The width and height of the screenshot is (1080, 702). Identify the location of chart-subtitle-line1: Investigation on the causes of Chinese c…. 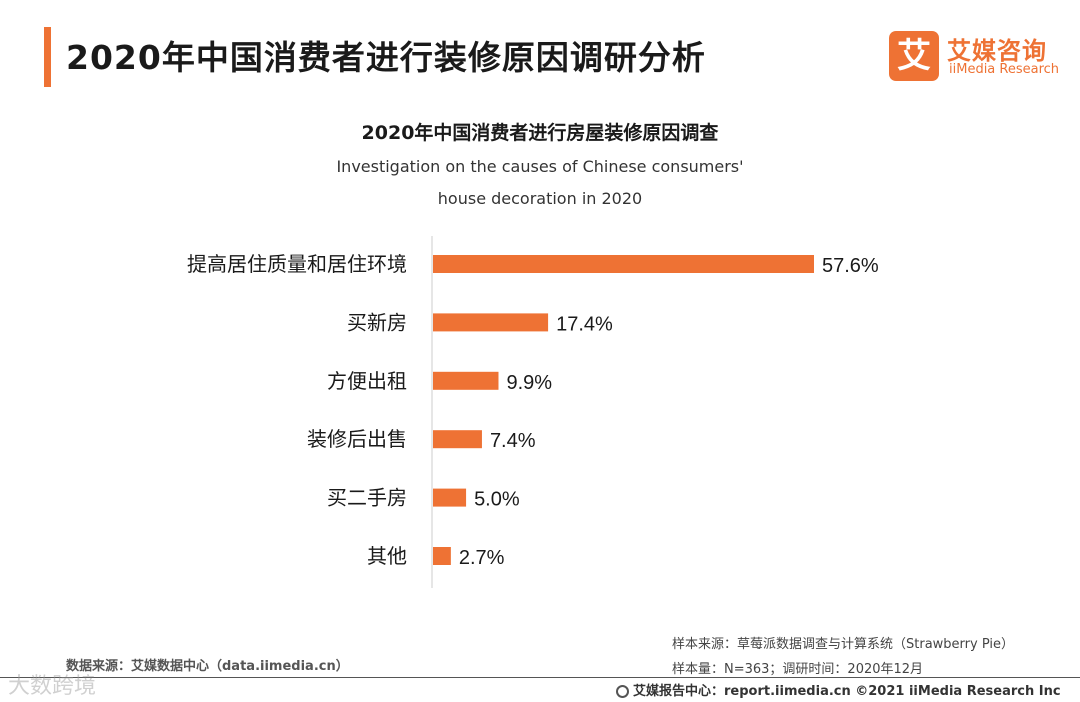
(540, 166).